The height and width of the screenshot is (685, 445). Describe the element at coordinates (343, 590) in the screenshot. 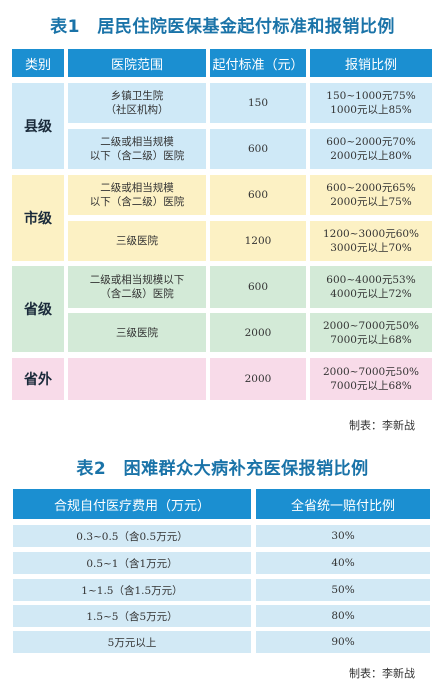

I see `t2-row3-ratio: 50%` at that location.